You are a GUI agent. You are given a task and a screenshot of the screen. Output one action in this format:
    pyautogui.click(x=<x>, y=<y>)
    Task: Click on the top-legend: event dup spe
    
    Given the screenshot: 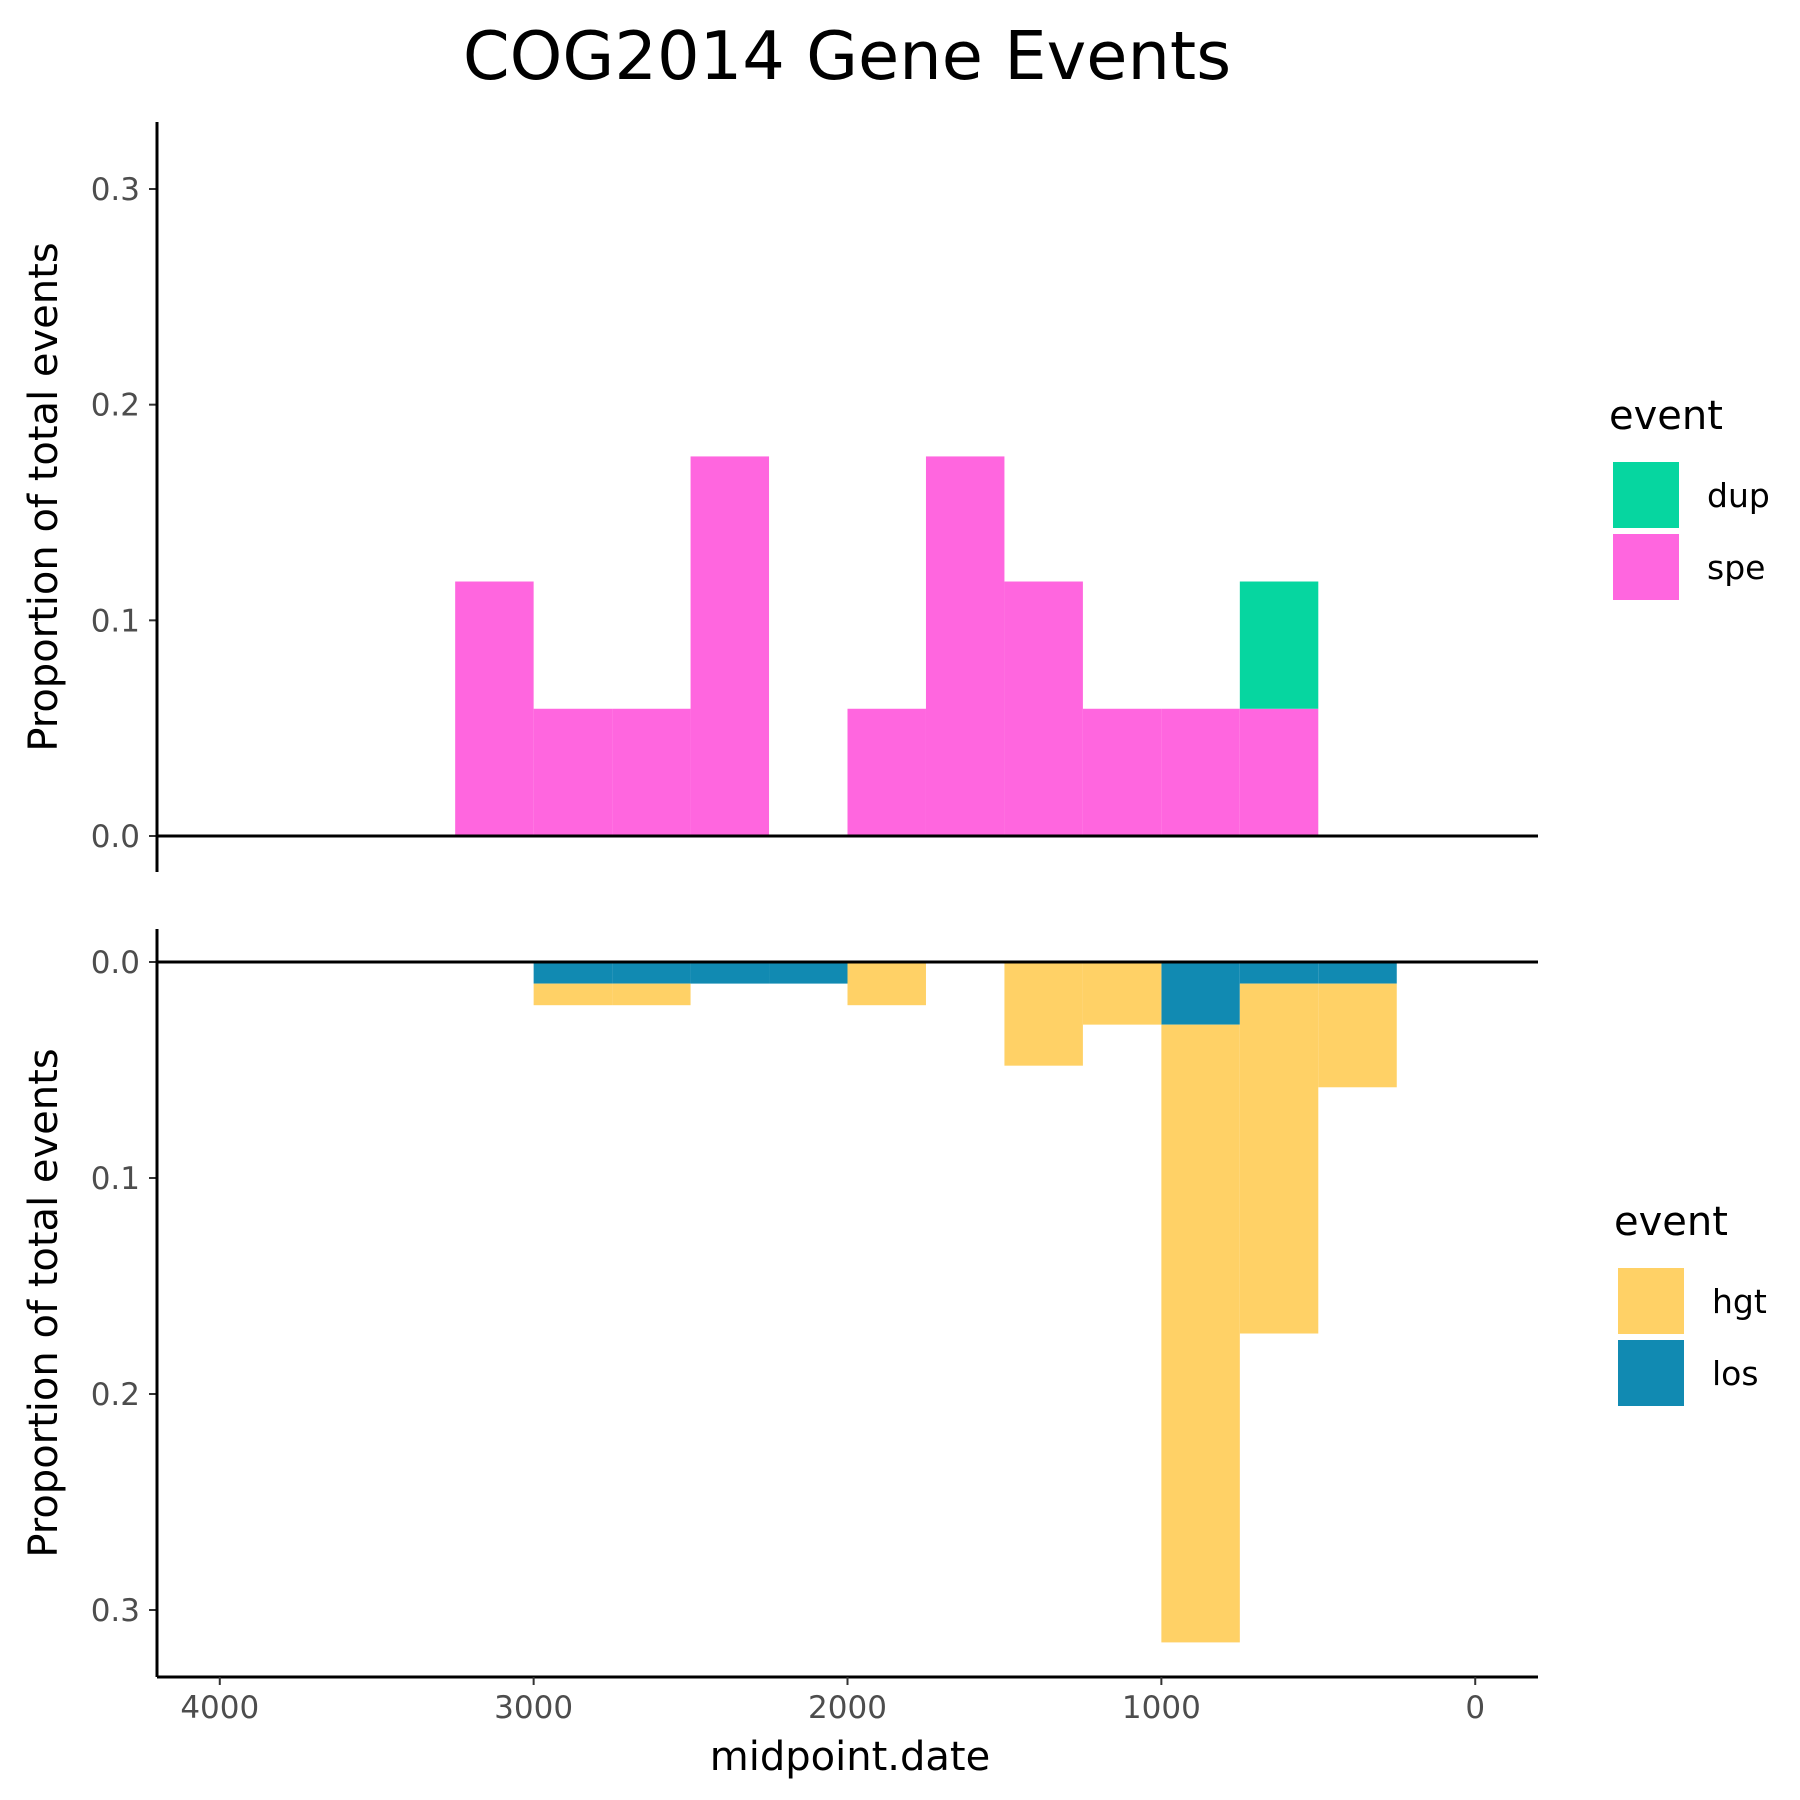 What is the action you would take?
    pyautogui.click(x=1689, y=496)
    